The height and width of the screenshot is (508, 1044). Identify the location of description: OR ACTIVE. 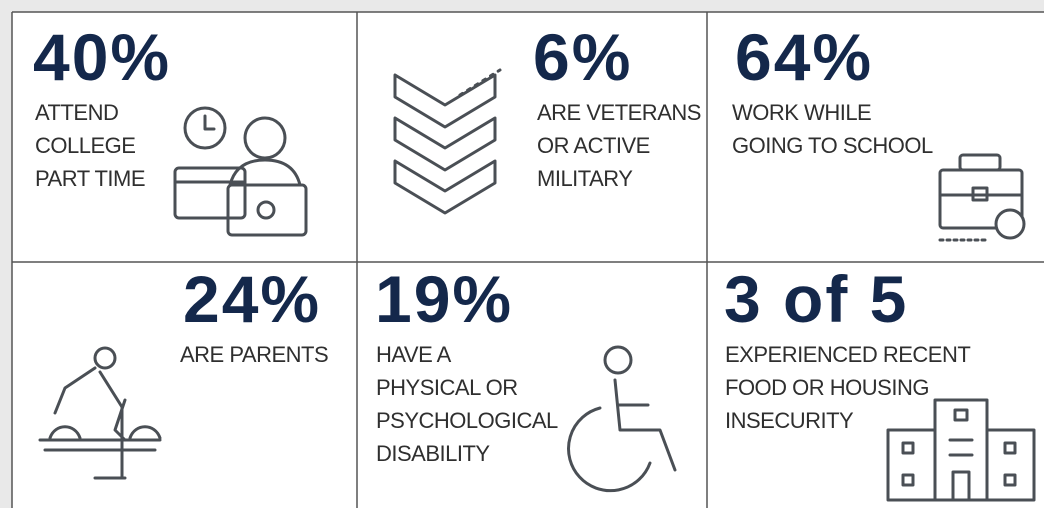
(593, 145).